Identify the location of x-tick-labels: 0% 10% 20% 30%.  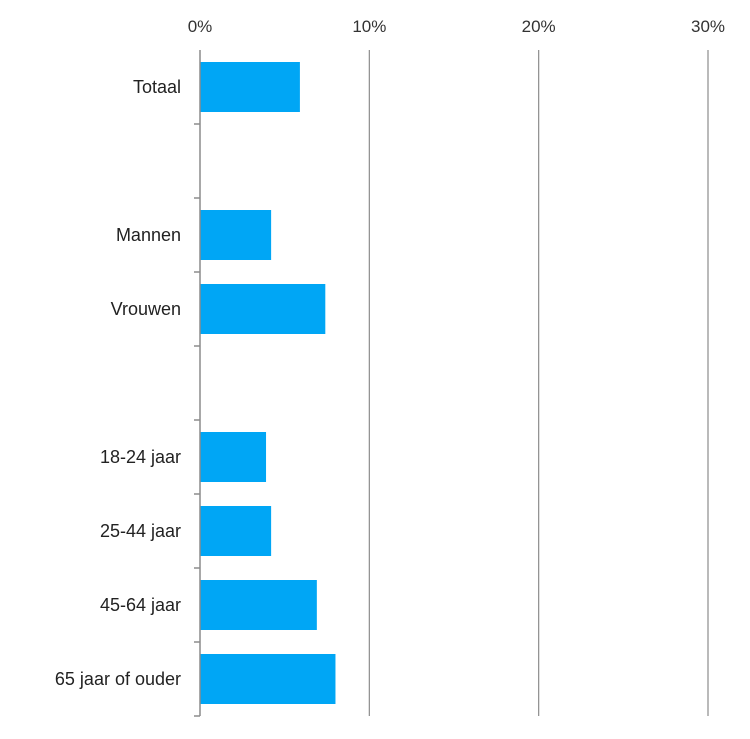
(456, 26).